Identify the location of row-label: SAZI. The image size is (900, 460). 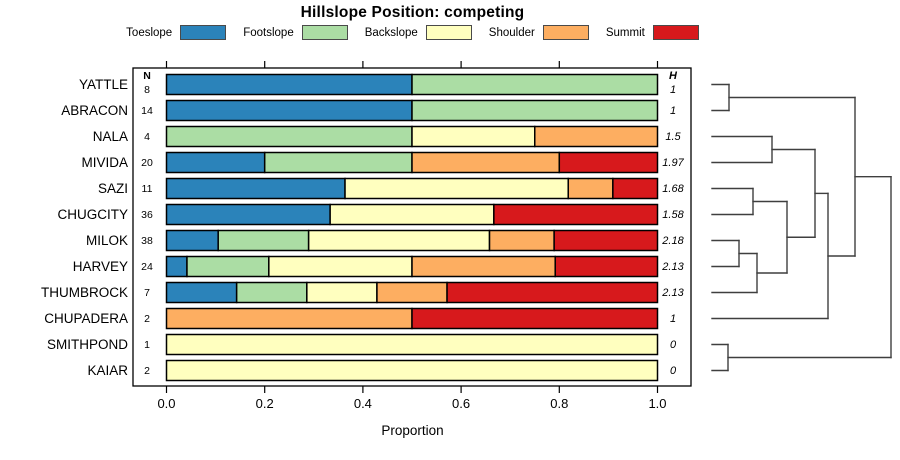
(112, 188).